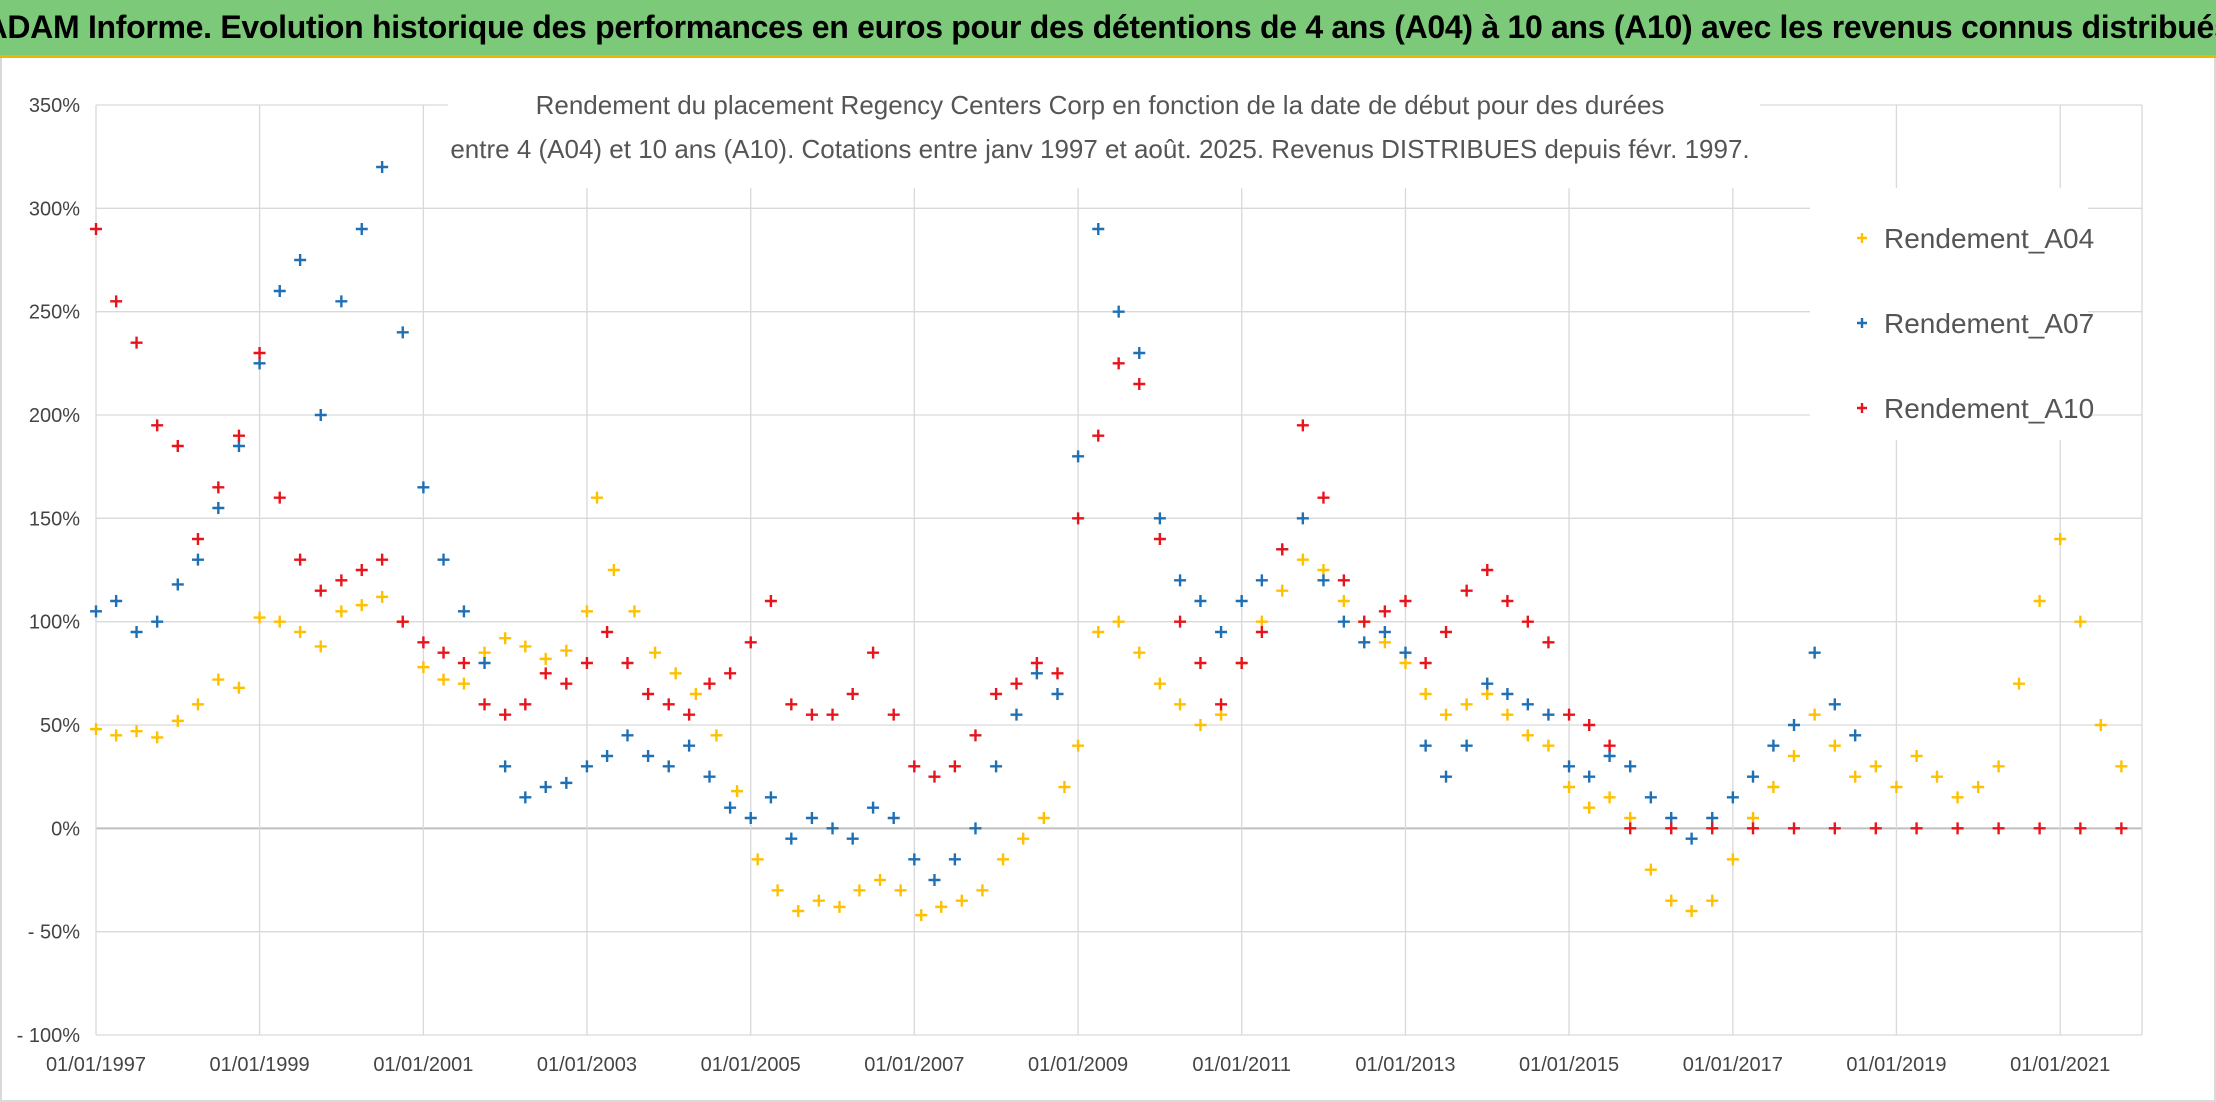  I want to click on y-tick-label: - 50%, so click(54, 933).